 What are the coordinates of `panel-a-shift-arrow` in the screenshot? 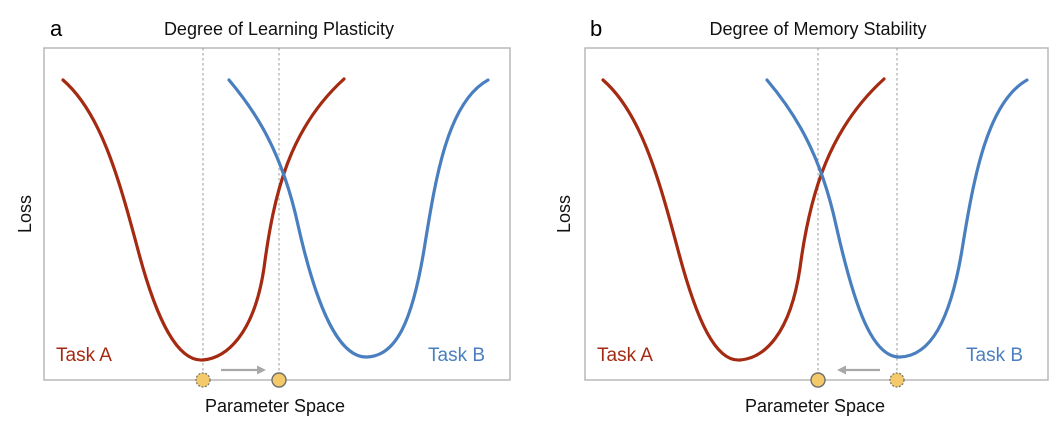 It's located at (243, 370).